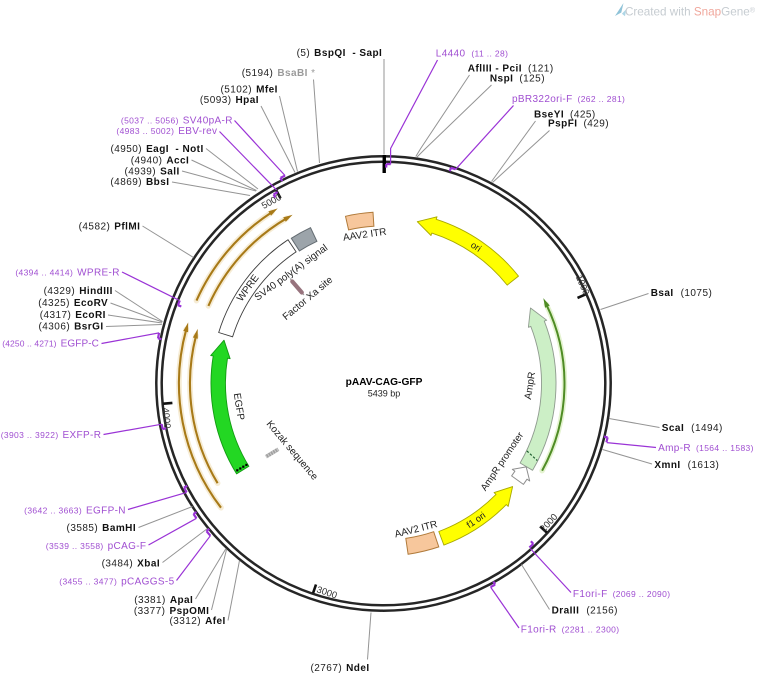 The height and width of the screenshot is (677, 760). What do you see at coordinates (166, 131) in the screenshot?
I see `svg-text:(4983 .. 5002)EBV-rev: (4983 .. 5002) EBV-rev` at bounding box center [166, 131].